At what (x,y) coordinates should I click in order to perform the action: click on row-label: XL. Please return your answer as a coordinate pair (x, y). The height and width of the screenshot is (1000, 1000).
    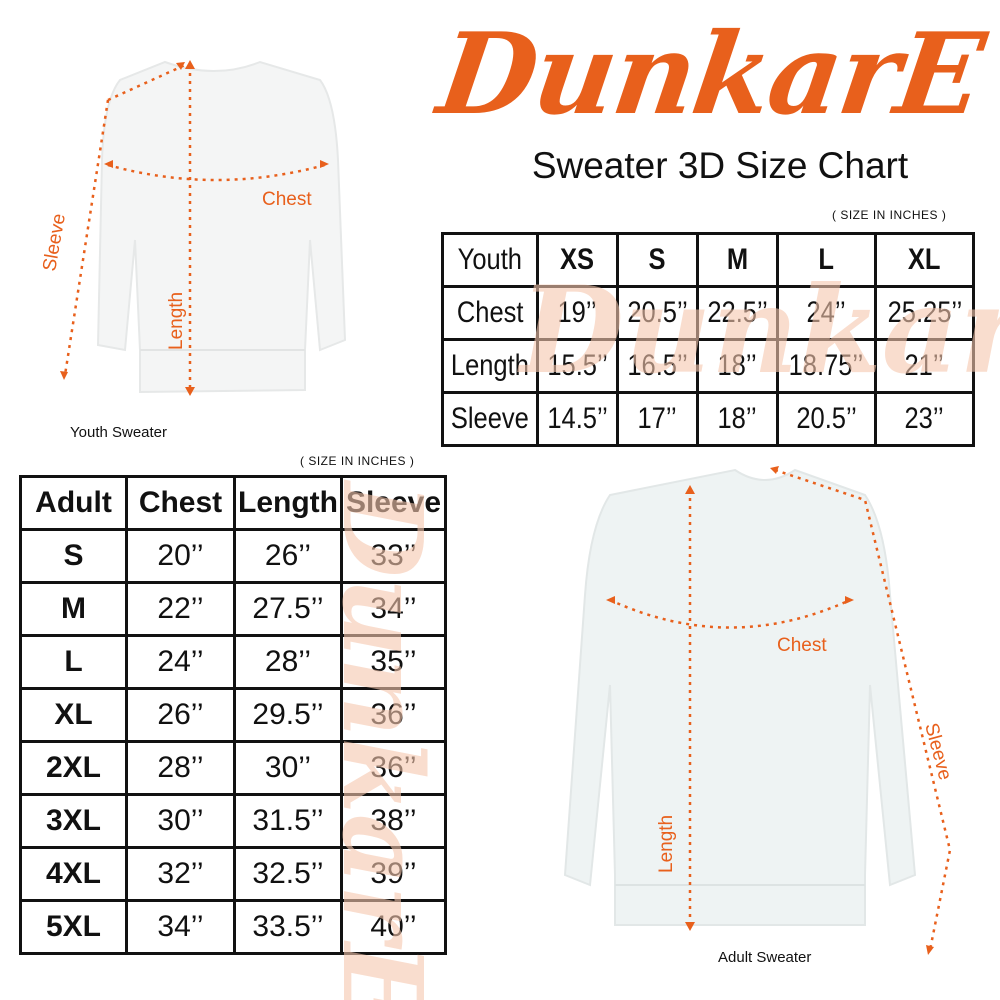
    Looking at the image, I should click on (73, 714).